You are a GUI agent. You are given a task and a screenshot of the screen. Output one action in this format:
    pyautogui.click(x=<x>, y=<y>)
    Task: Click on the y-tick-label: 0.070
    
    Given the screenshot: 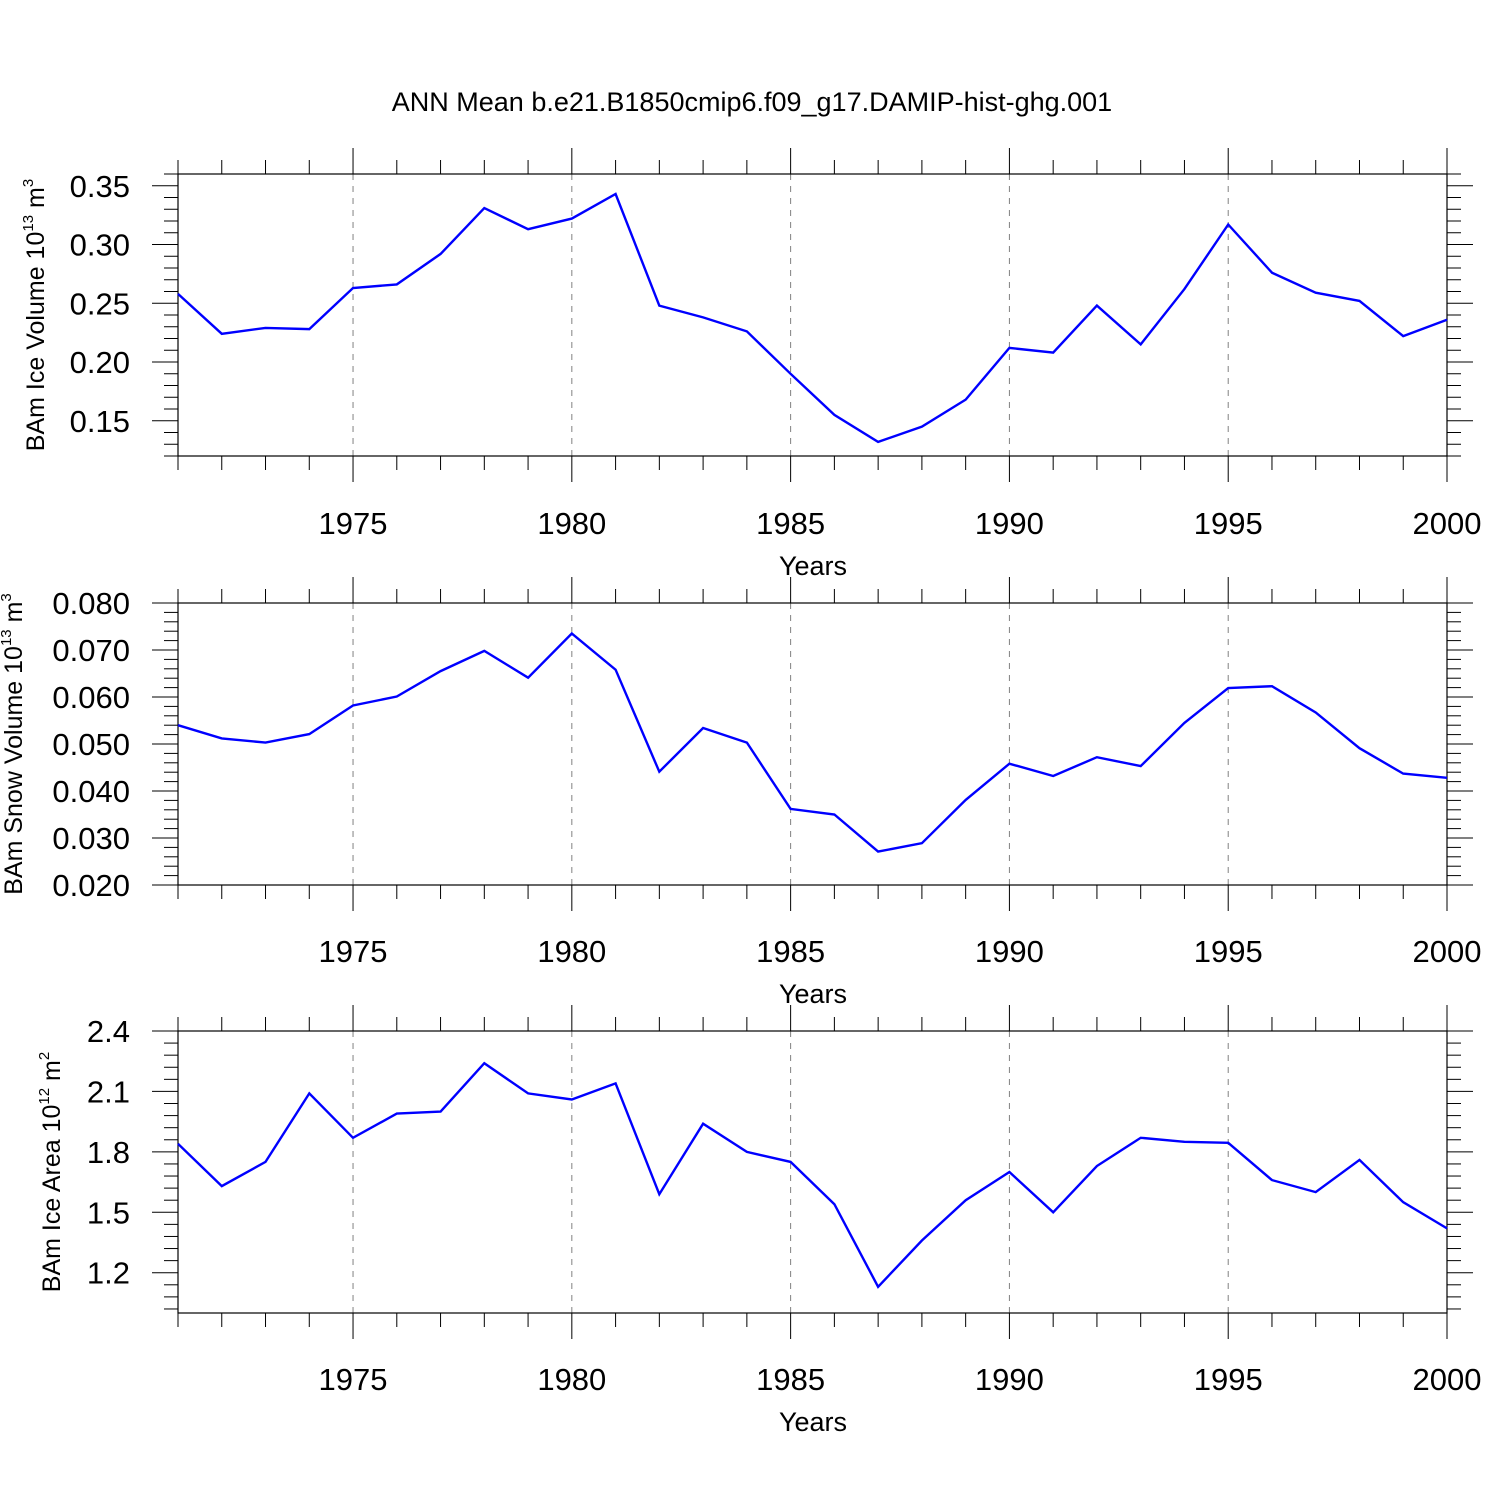 What is the action you would take?
    pyautogui.click(x=91, y=650)
    